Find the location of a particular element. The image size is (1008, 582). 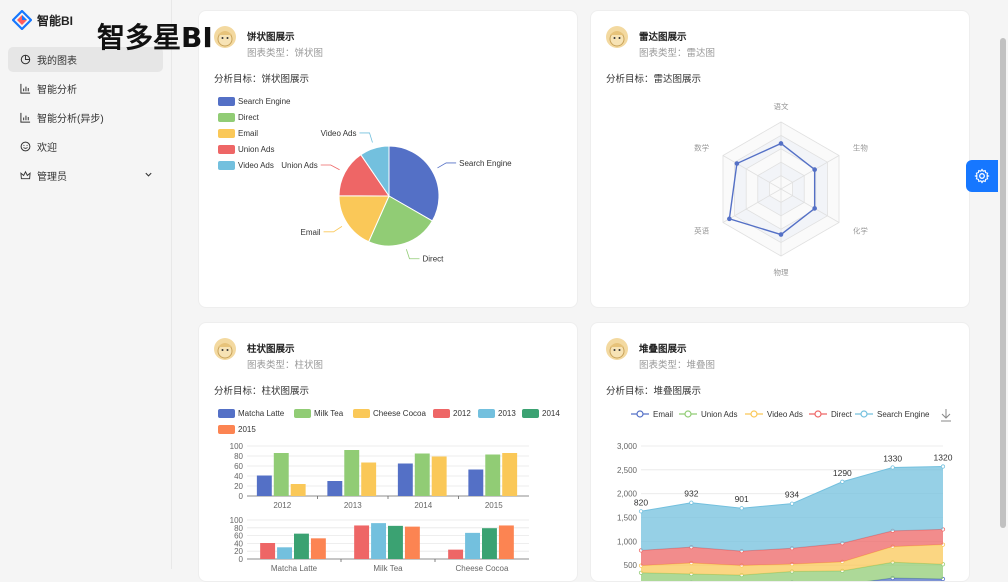

y-tick-label: 1,000 is located at coordinates (627, 541).